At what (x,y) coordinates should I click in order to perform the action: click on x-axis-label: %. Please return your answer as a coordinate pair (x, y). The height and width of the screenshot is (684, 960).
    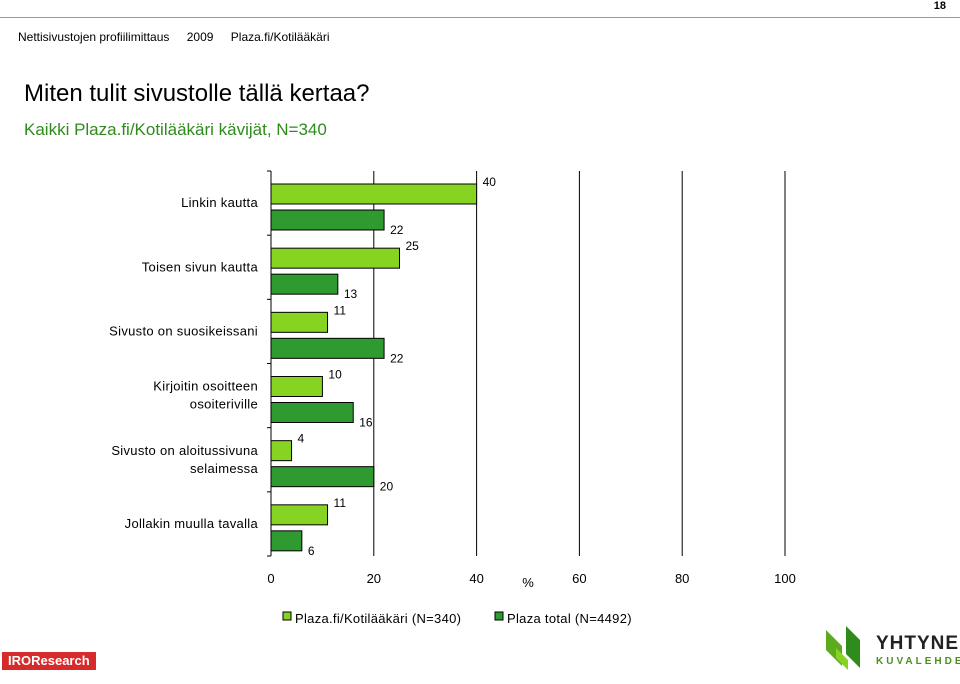
    Looking at the image, I should click on (528, 582).